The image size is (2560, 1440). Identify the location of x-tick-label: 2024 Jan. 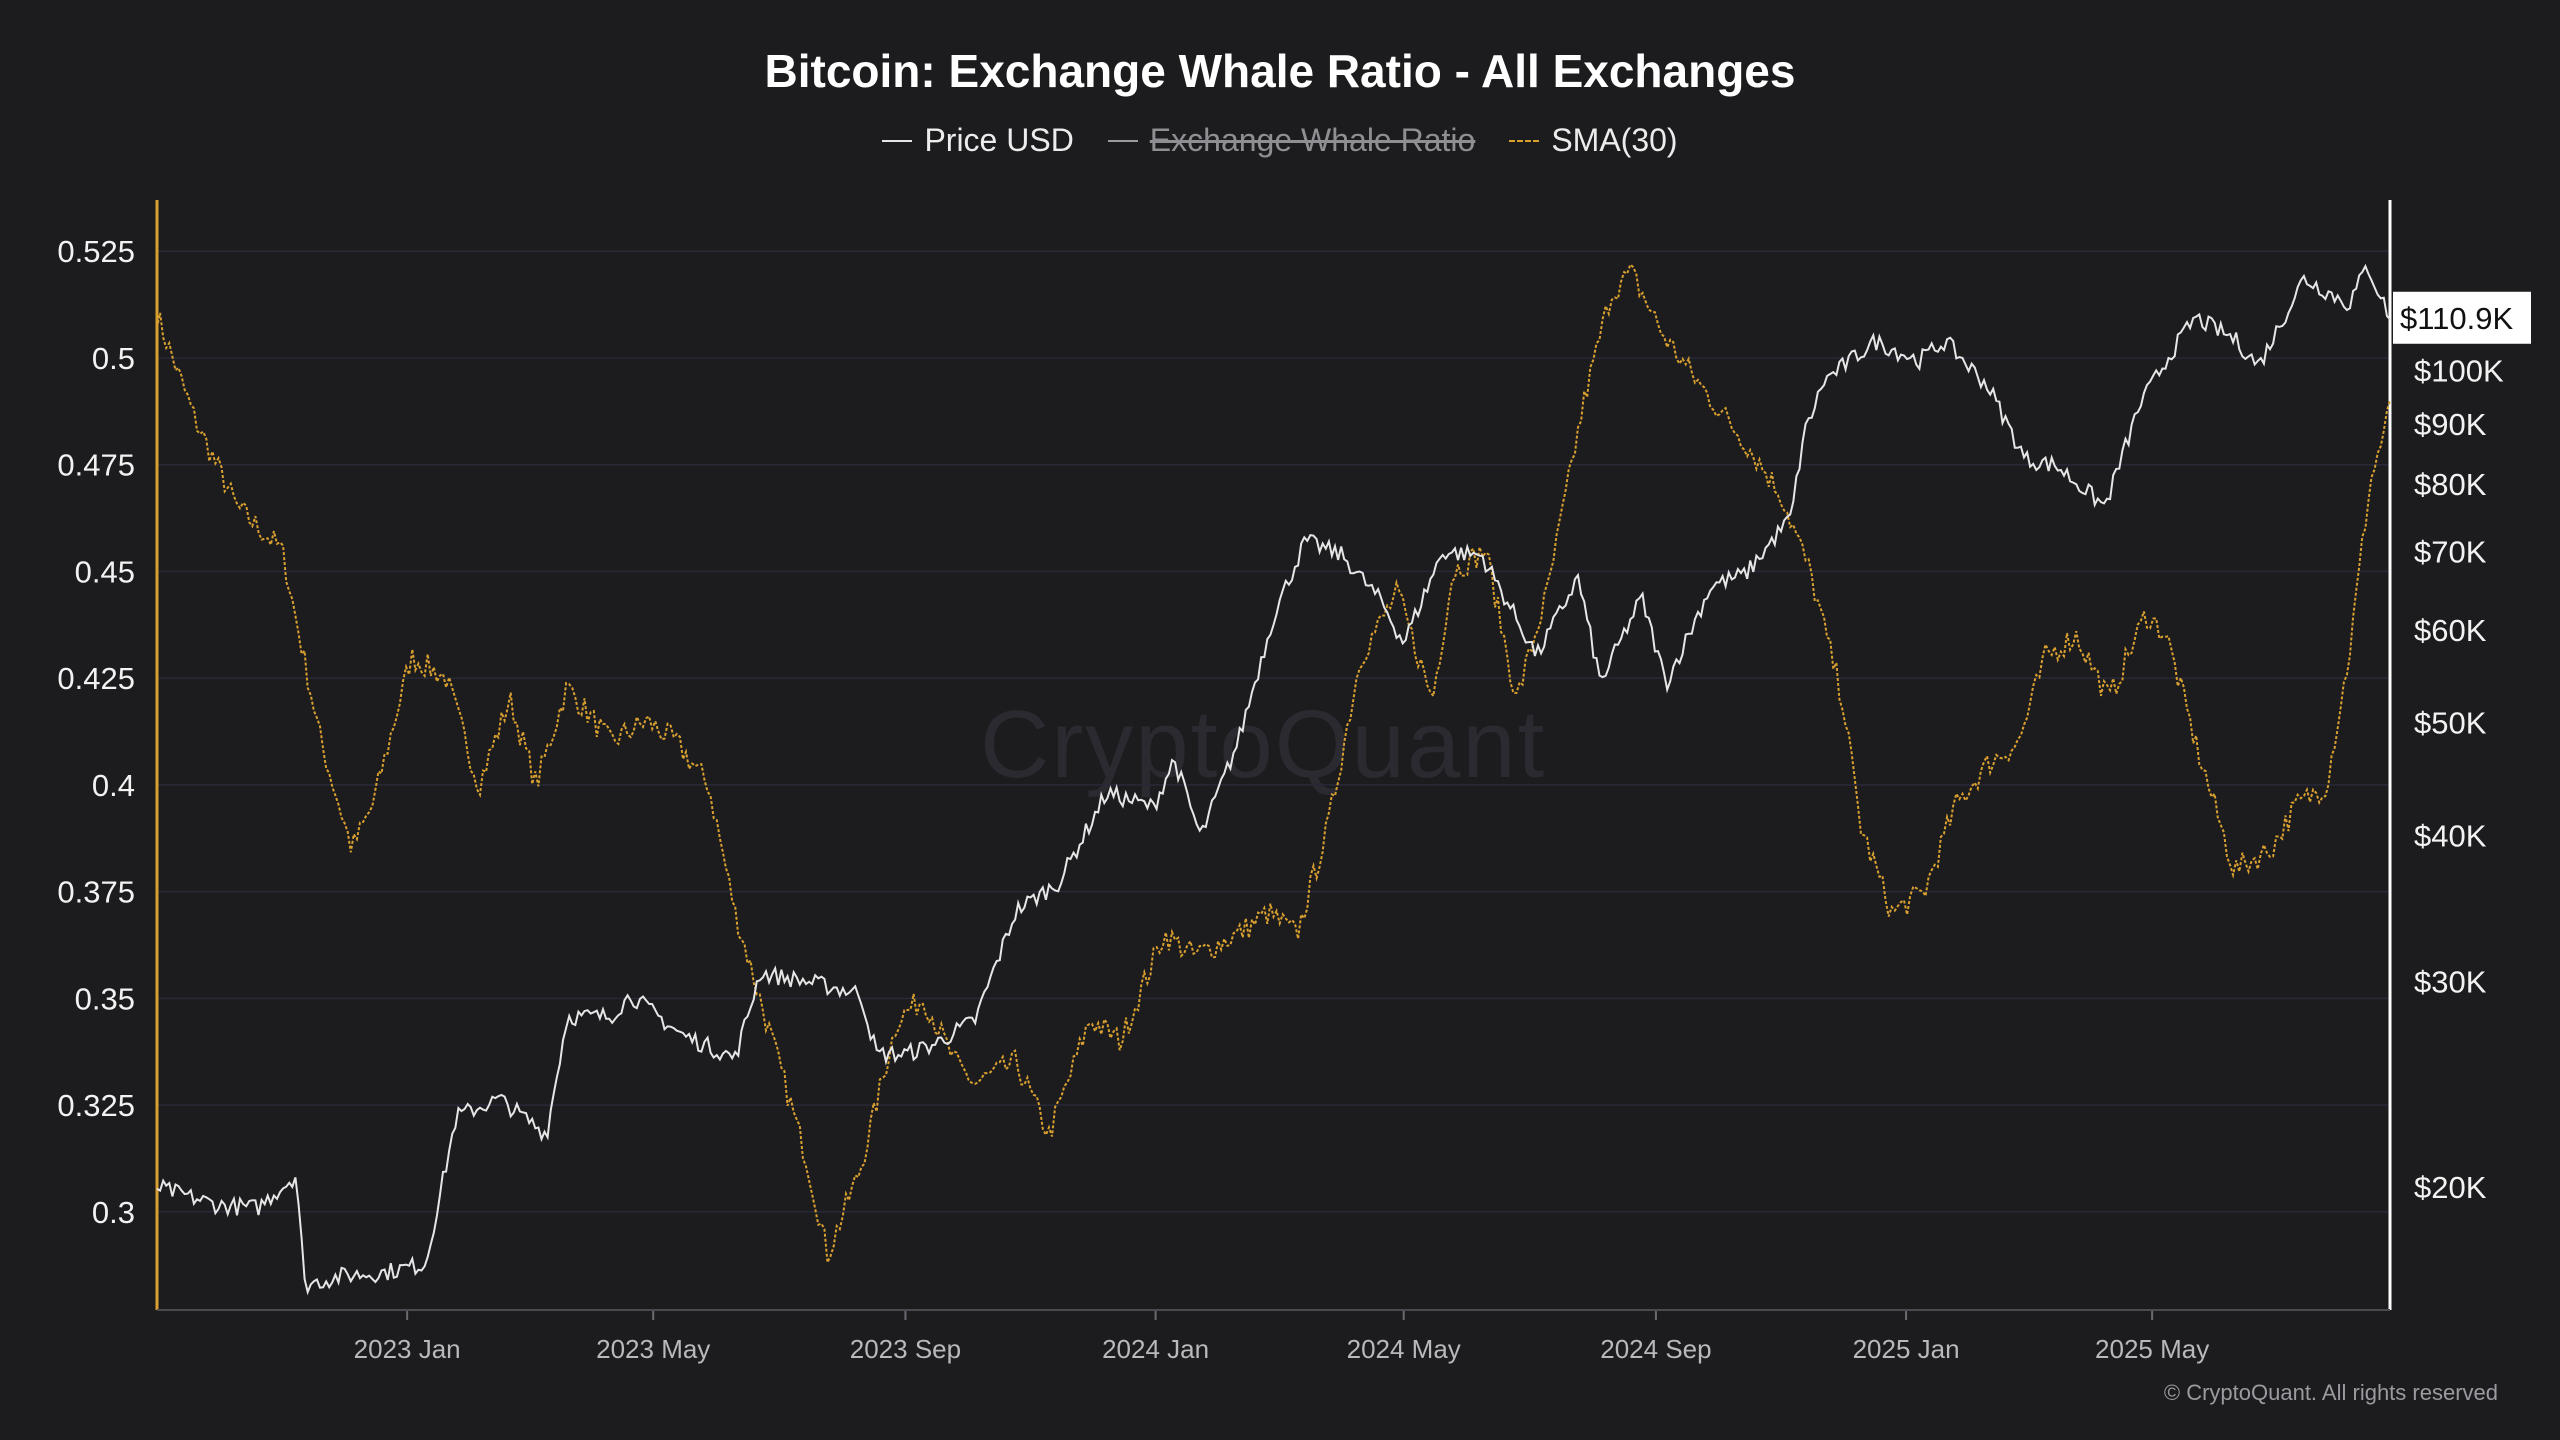
(1155, 1349).